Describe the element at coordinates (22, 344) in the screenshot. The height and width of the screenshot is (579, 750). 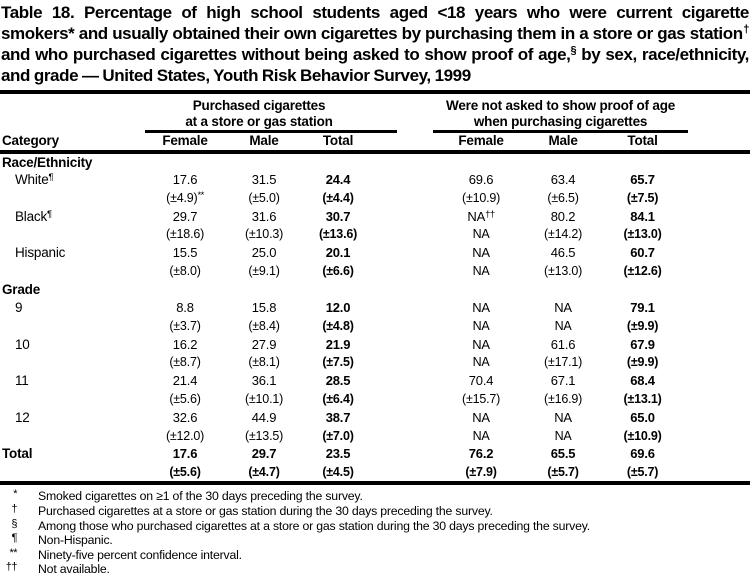
I see `row-label: 10` at that location.